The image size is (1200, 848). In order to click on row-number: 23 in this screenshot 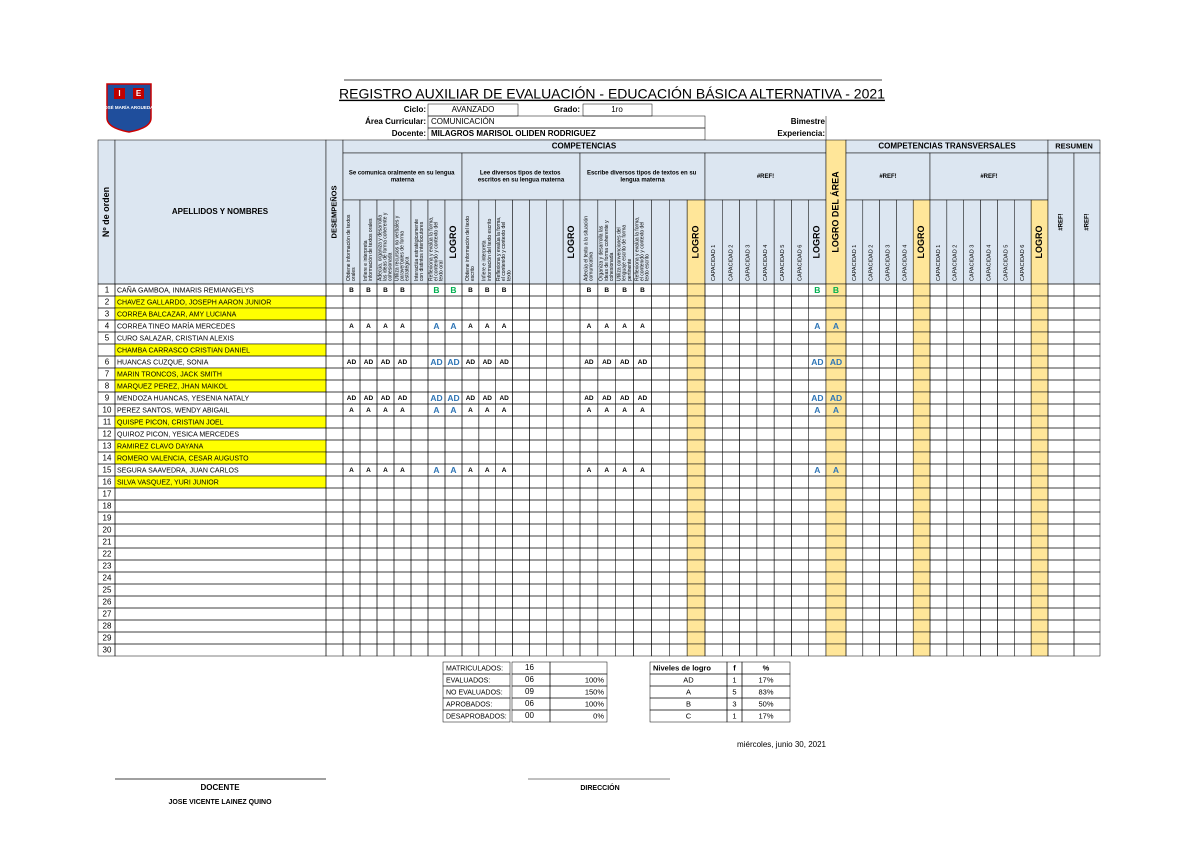, I will do `click(107, 566)`.